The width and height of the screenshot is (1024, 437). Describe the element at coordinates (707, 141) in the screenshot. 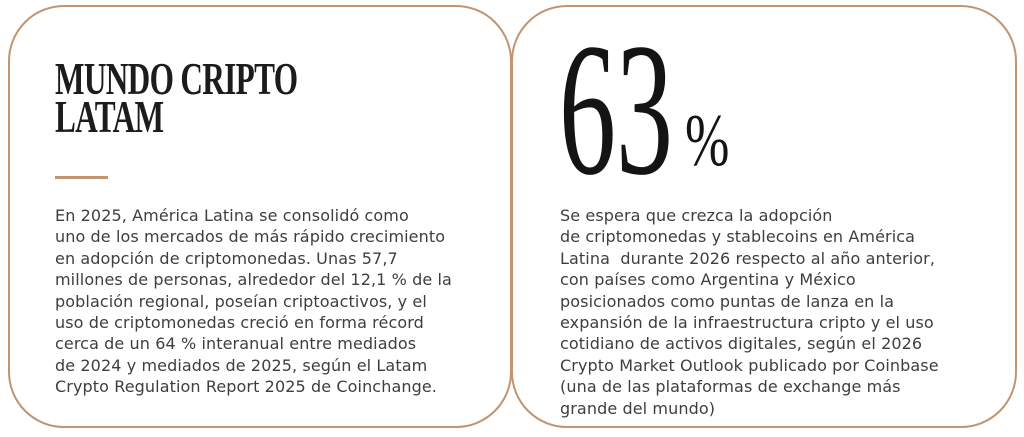

I see `stat-percent-sign: %` at that location.